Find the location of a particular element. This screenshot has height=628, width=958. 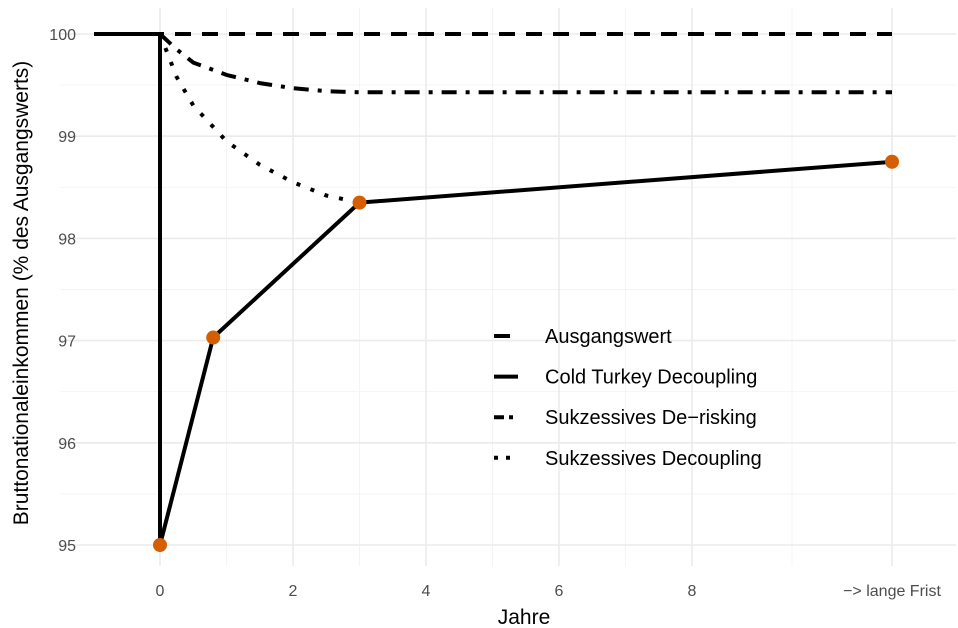

y-tick-label: 100 is located at coordinates (62, 35).